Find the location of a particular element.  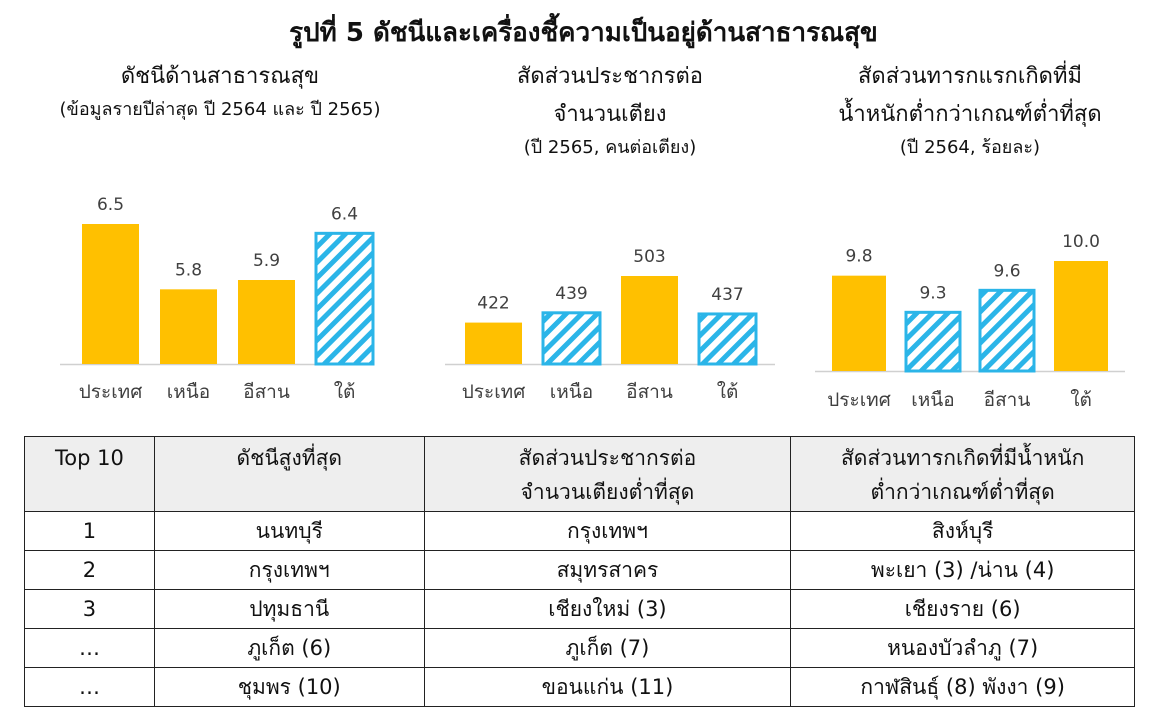

table-row: 1 นนทบุรี กรุงเทพฯ สิงห์บุรี is located at coordinates (579, 531).